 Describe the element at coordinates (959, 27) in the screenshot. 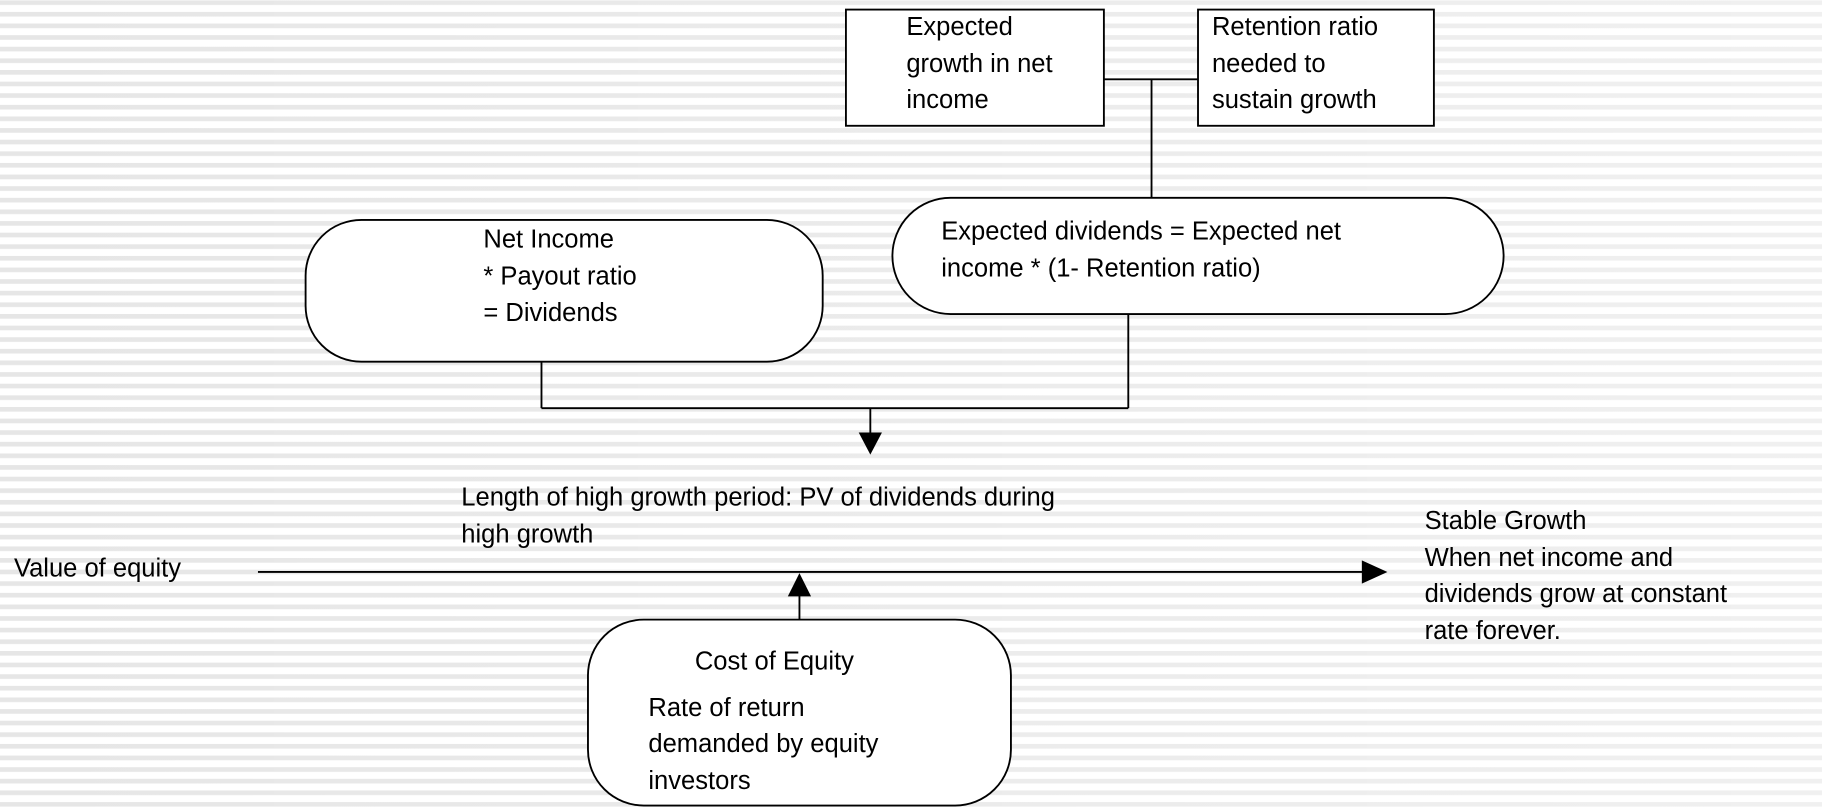

I see `node-text: Expected` at that location.